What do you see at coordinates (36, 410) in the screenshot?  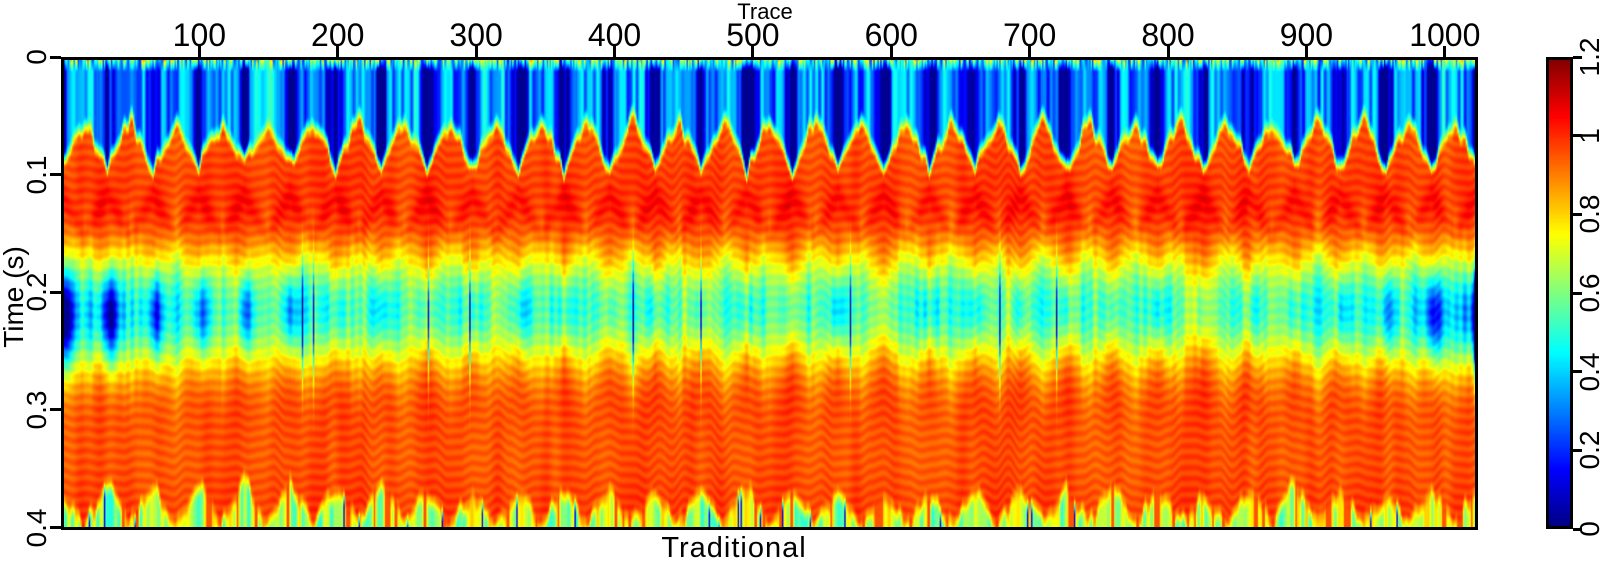 I see `y-axis-tick-label: 0.3` at bounding box center [36, 410].